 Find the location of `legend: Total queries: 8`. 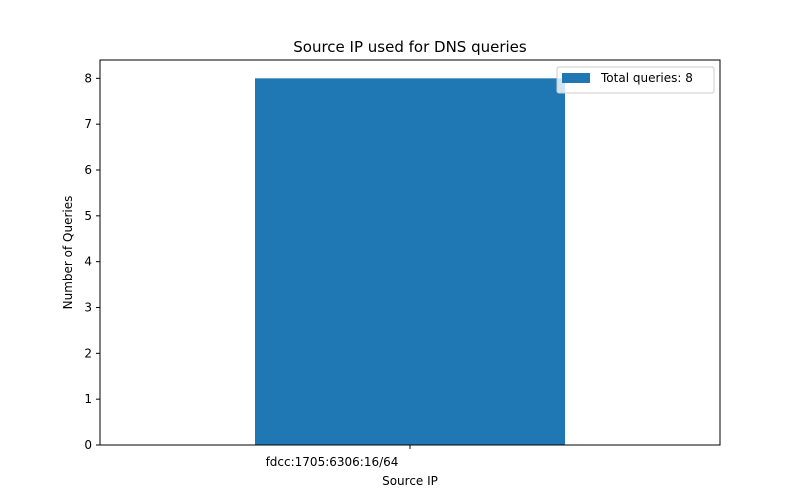

legend: Total queries: 8 is located at coordinates (635, 80).